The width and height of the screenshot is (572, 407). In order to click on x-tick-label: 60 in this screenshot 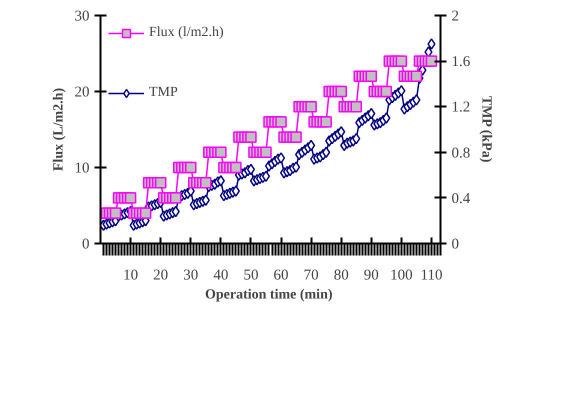, I will do `click(281, 276)`.